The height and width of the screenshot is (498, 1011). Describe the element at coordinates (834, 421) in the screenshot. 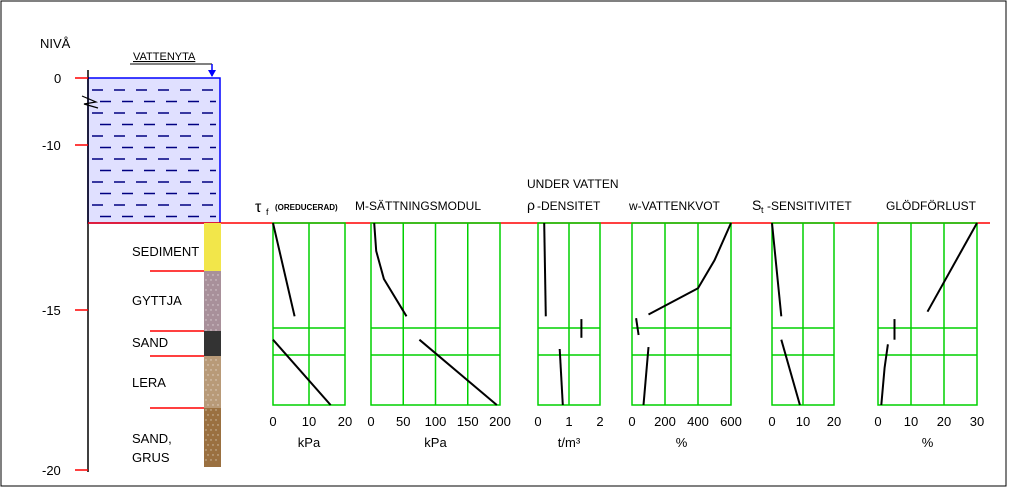

I see `panel-st-tick-label: 20` at that location.